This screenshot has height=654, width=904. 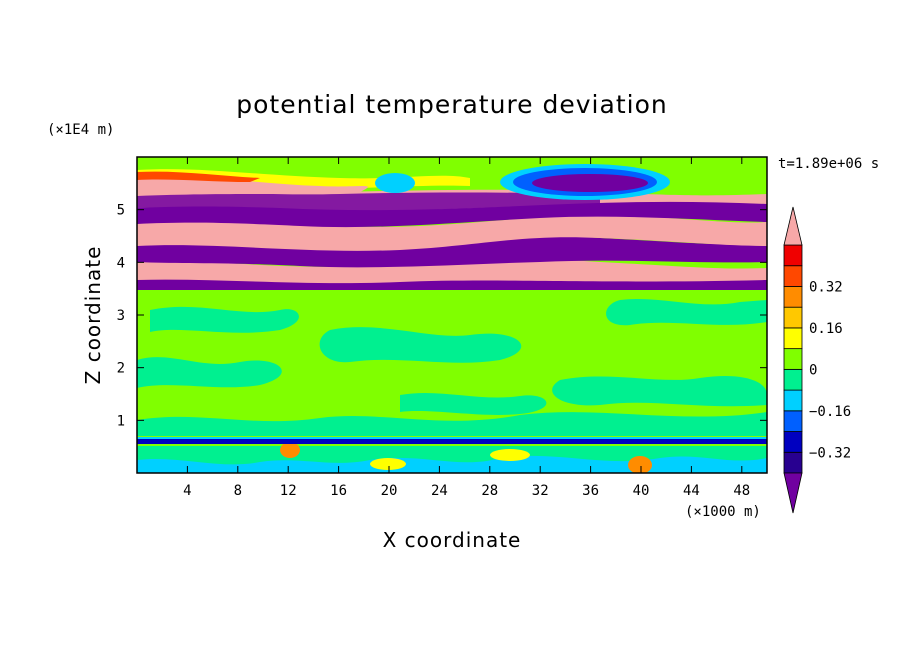 I want to click on x-tick-label: 24, so click(x=439, y=491).